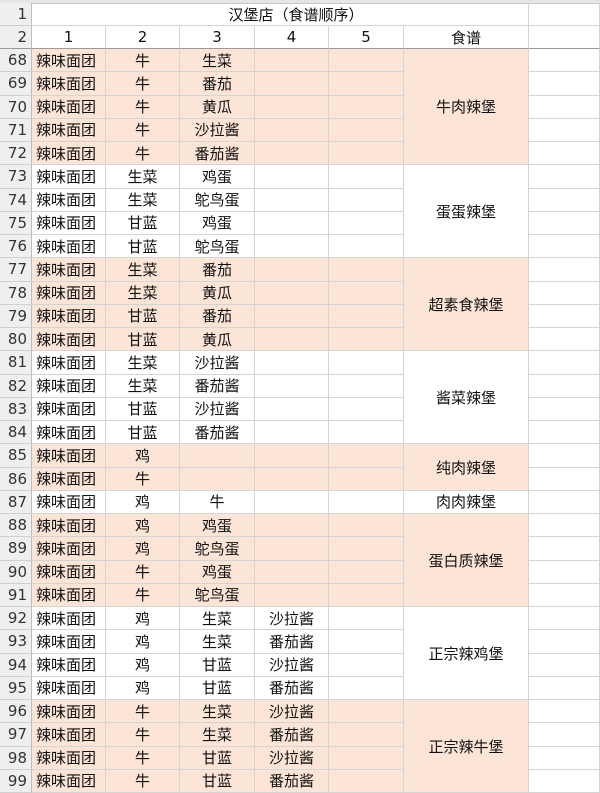 The height and width of the screenshot is (793, 600). Describe the element at coordinates (16, 781) in the screenshot. I see `row-header: 99` at that location.